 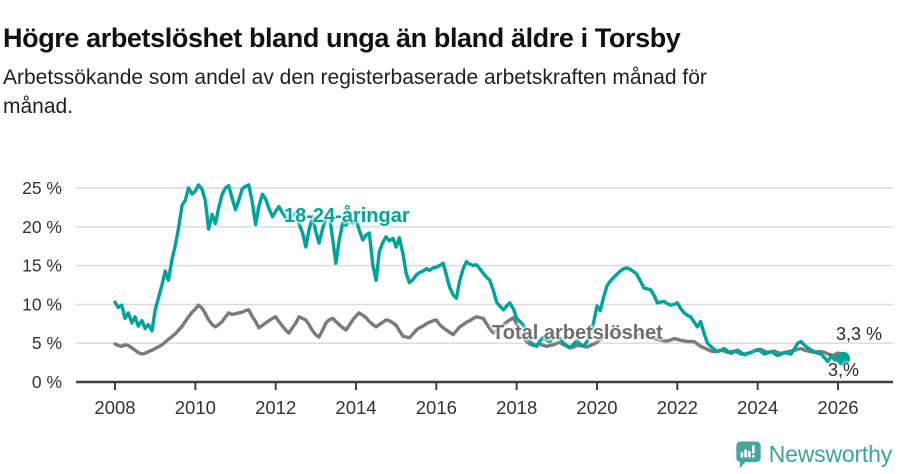 What do you see at coordinates (748, 454) in the screenshot?
I see `newsworthy-logo-icon` at bounding box center [748, 454].